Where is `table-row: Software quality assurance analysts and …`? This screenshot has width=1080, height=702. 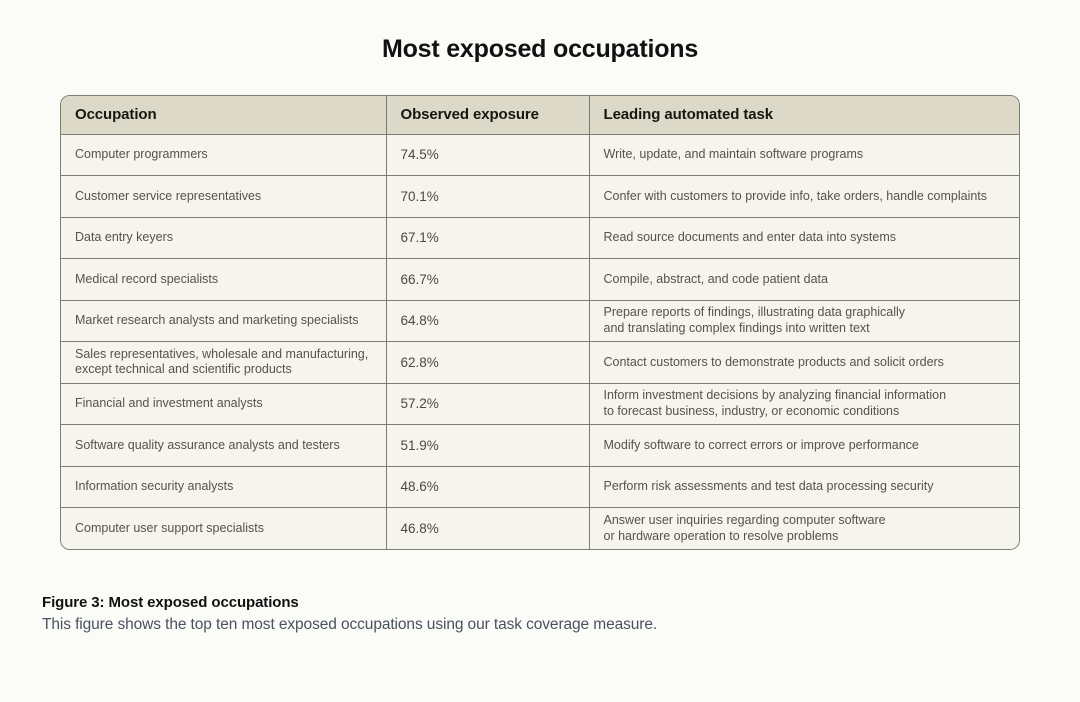
table-row: Software quality assurance analysts and … is located at coordinates (540, 445).